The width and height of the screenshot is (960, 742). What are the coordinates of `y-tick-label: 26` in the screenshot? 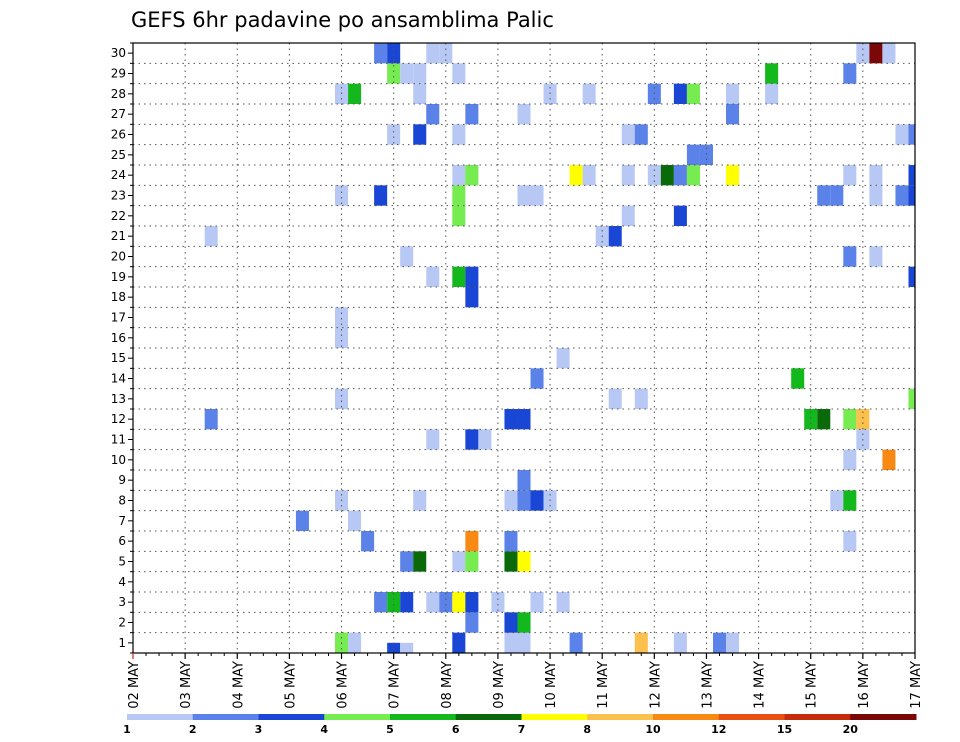 It's located at (118, 135).